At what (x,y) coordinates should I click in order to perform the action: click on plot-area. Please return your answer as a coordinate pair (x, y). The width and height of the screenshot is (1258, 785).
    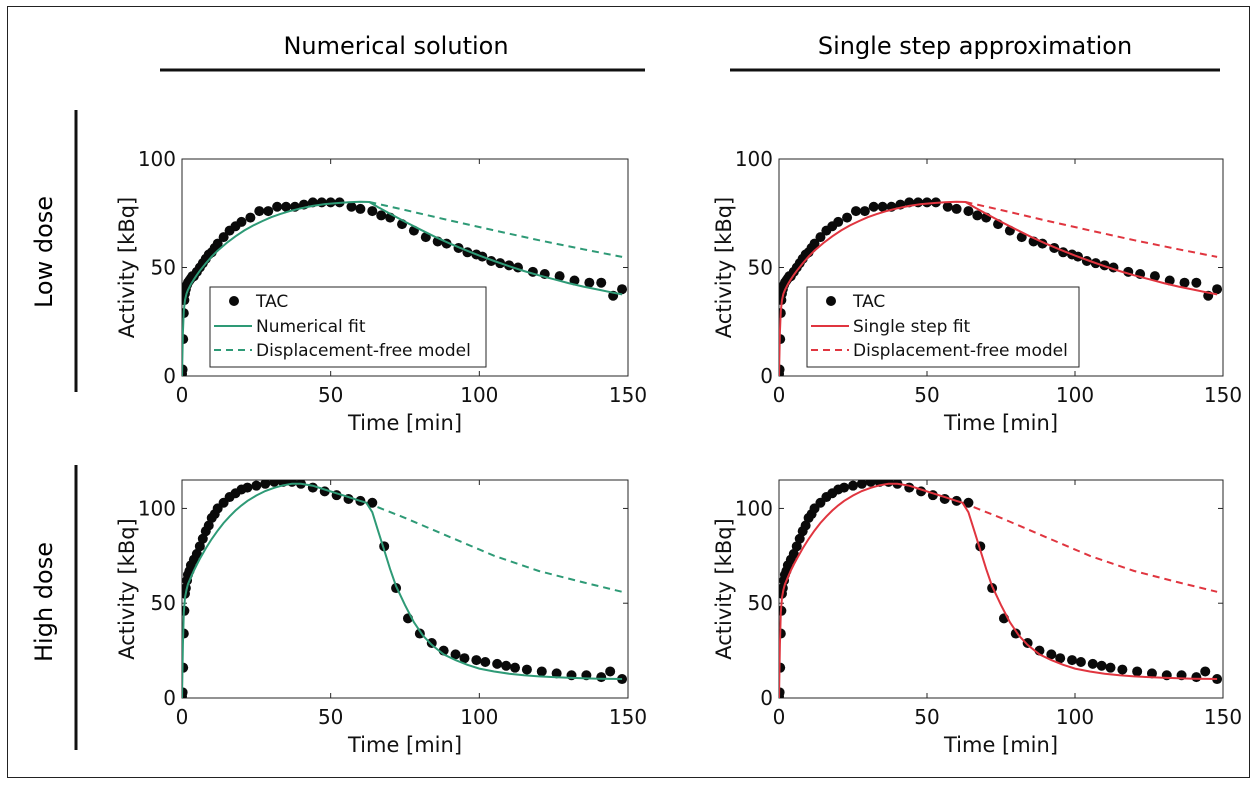
    Looking at the image, I should click on (1001, 589).